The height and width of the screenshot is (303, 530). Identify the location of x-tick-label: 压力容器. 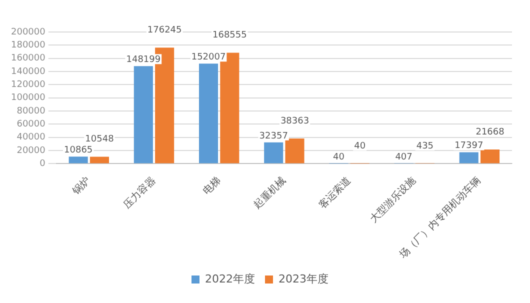
(139, 193).